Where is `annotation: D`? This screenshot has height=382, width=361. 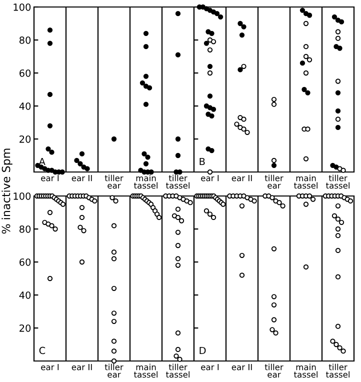
annotation: D is located at coordinates (203, 350).